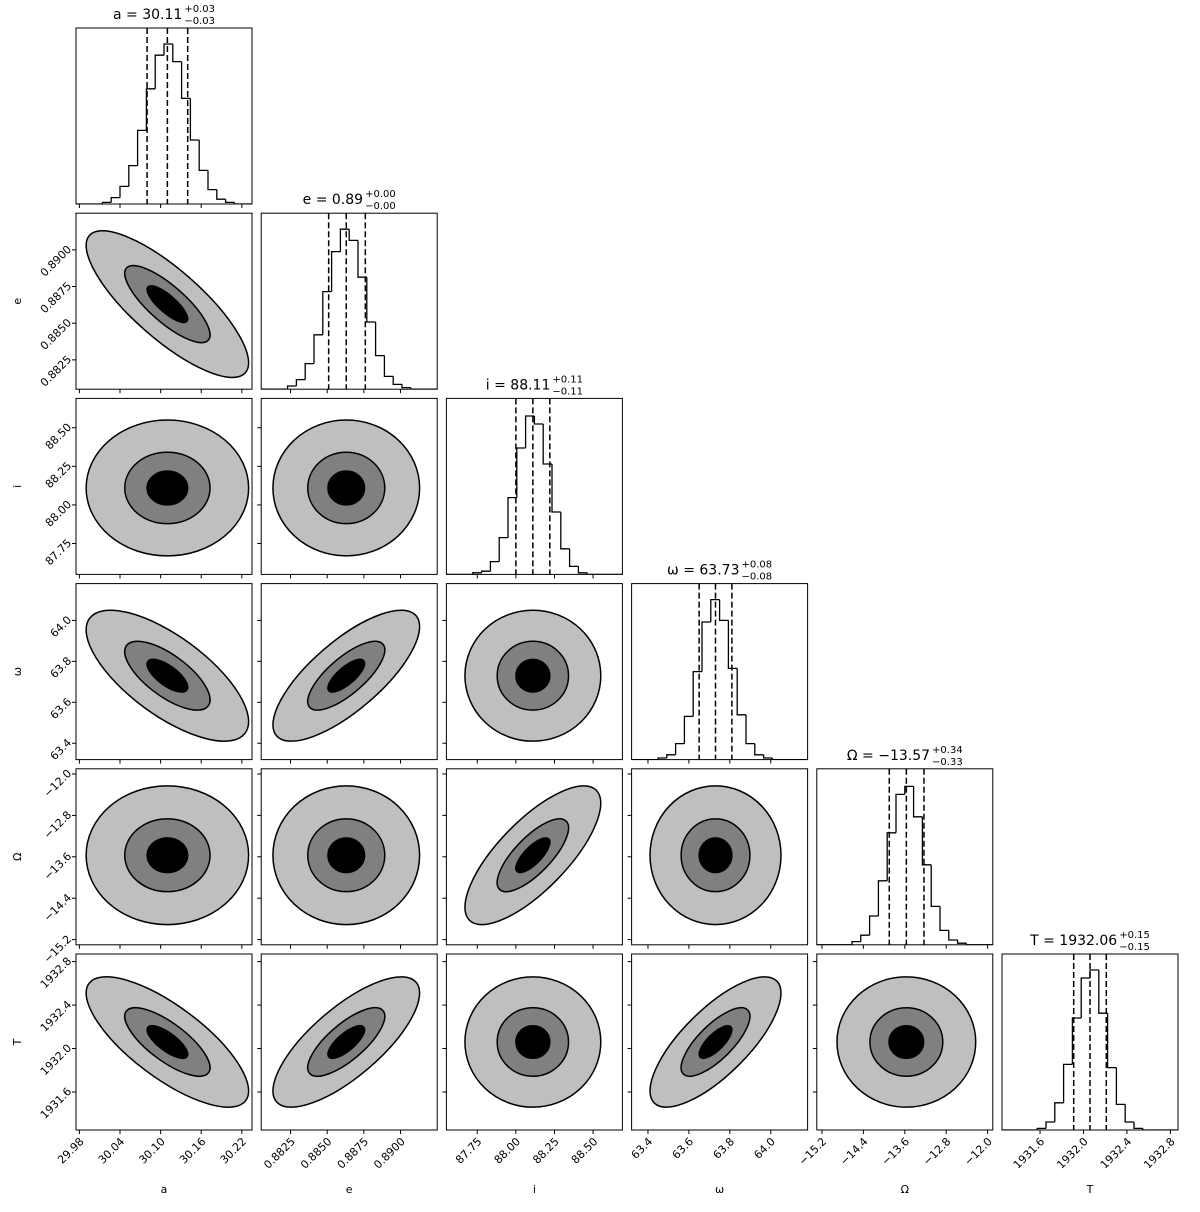 The width and height of the screenshot is (1200, 1212). What do you see at coordinates (567, 379) in the screenshot?
I see `title-upper-error: +0.11` at bounding box center [567, 379].